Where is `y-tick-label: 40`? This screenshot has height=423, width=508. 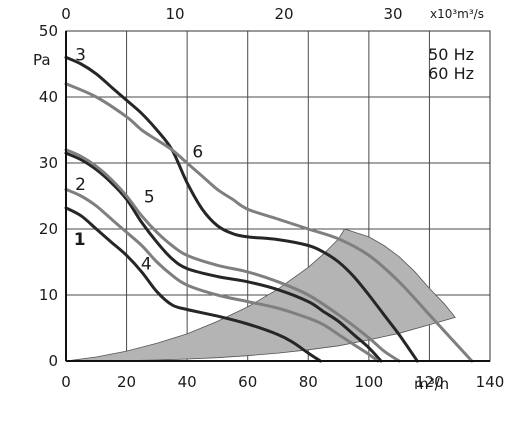
y-tick-label: 40 is located at coordinates (48, 97).